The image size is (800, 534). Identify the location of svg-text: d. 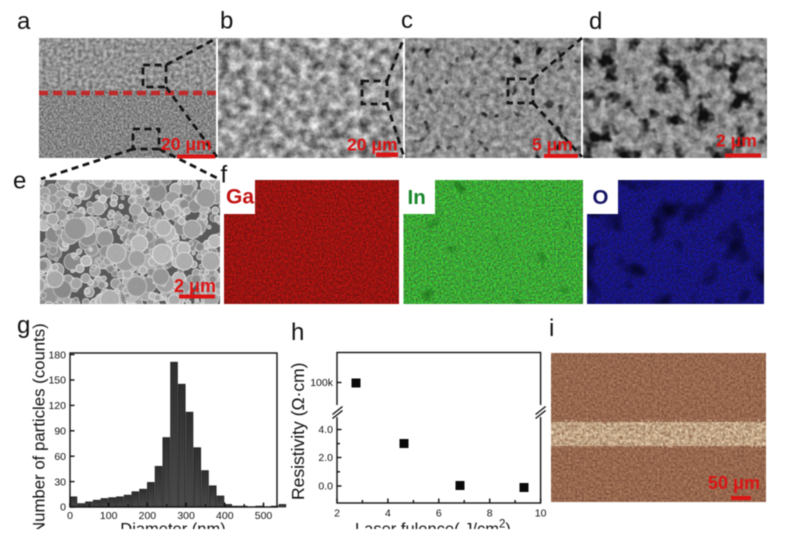
(595, 21).